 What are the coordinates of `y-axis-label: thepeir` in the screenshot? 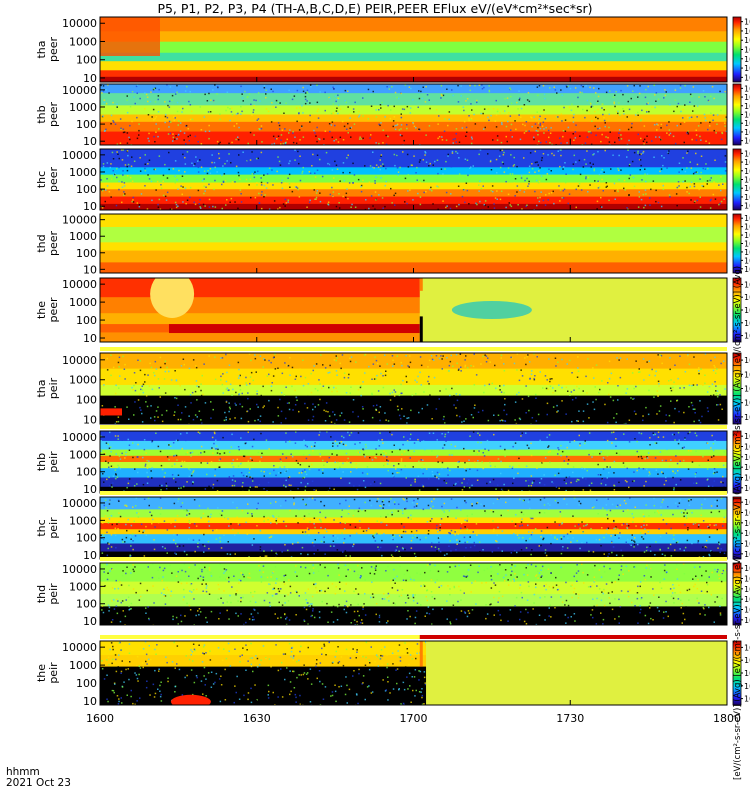 It's located at (47, 673).